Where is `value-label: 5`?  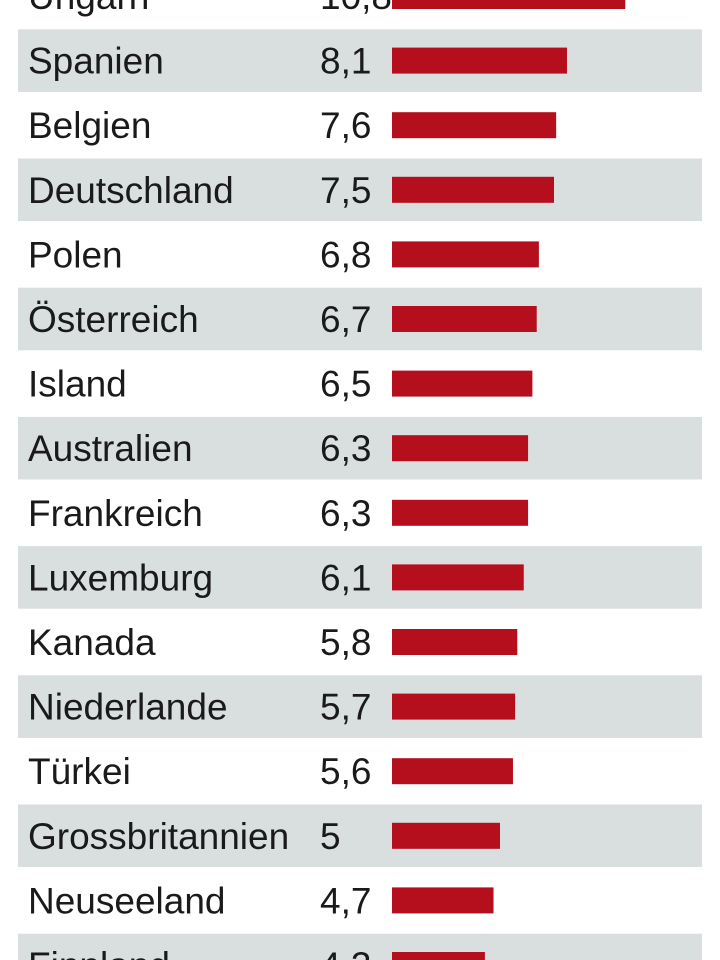 value-label: 5 is located at coordinates (330, 836).